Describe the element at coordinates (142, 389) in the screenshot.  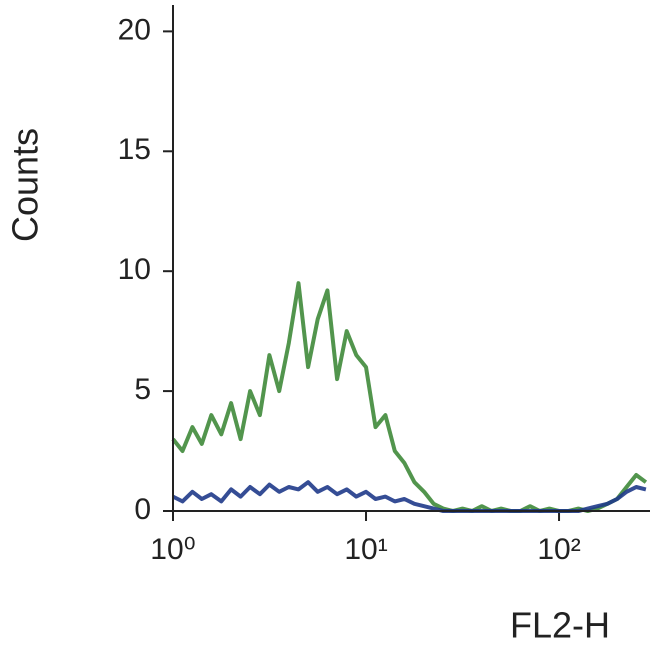
I see `y-tick-label: 5` at that location.